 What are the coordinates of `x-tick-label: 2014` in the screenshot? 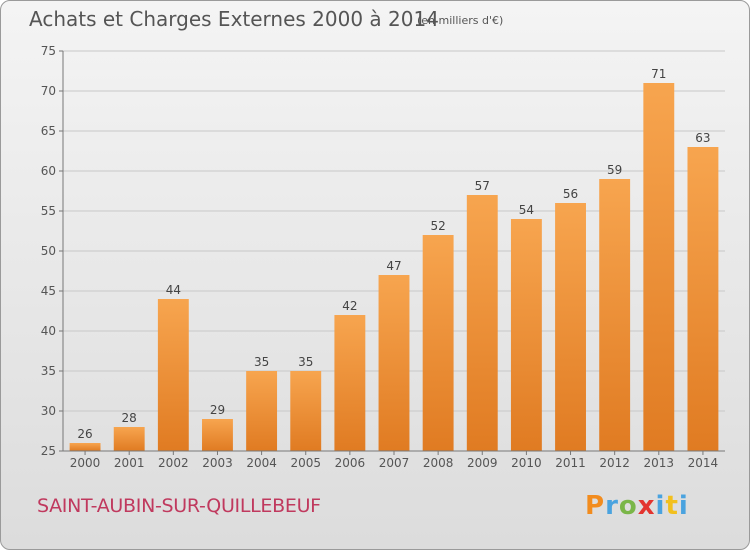 It's located at (703, 463).